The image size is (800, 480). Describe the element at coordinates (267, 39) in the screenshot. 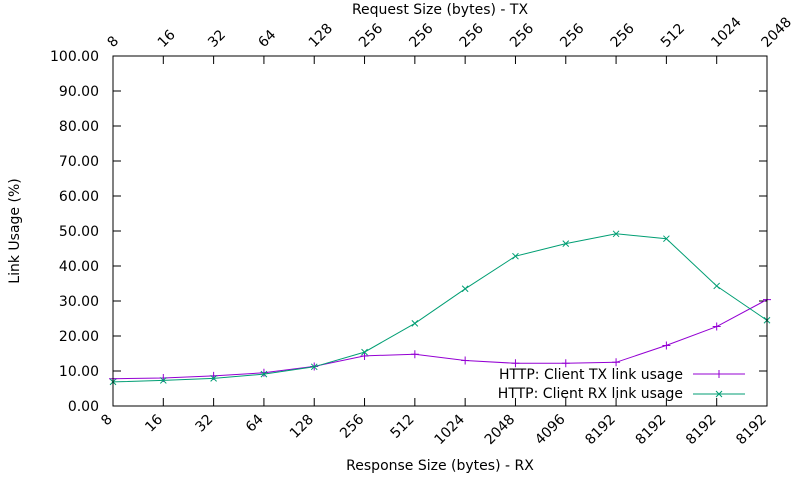

I see `top-tick-label: 64` at that location.